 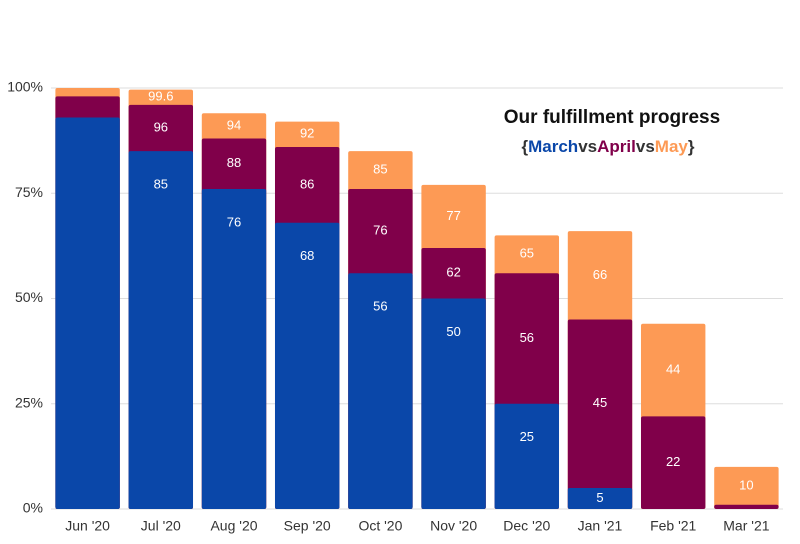 What do you see at coordinates (673, 526) in the screenshot?
I see `x-tick-label: Feb '21` at bounding box center [673, 526].